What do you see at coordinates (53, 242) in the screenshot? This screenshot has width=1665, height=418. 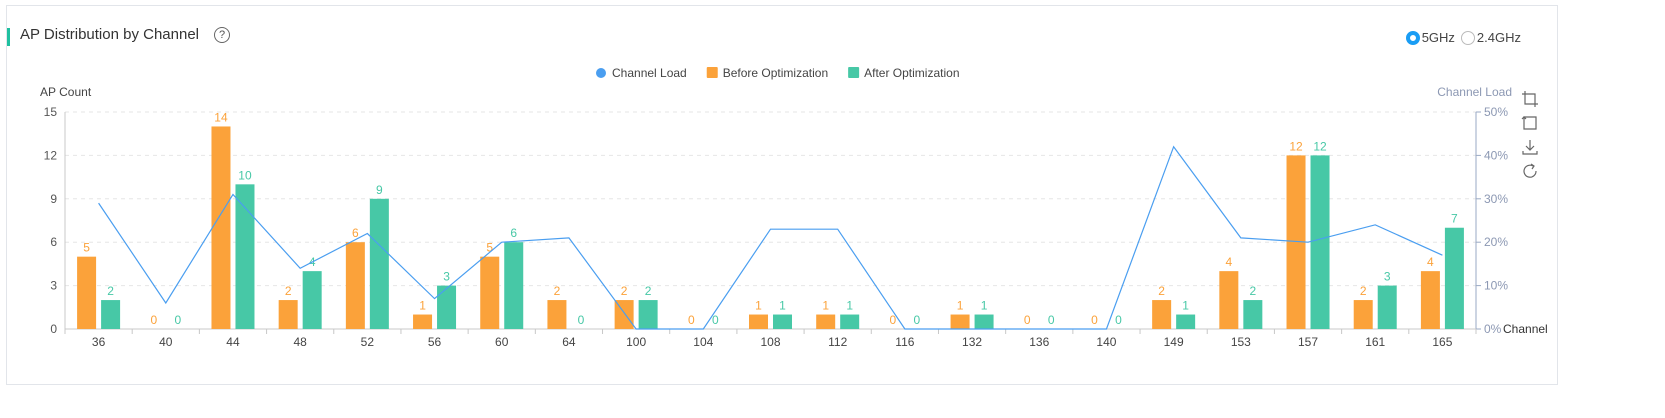 I see `y-tick-label: 6` at bounding box center [53, 242].